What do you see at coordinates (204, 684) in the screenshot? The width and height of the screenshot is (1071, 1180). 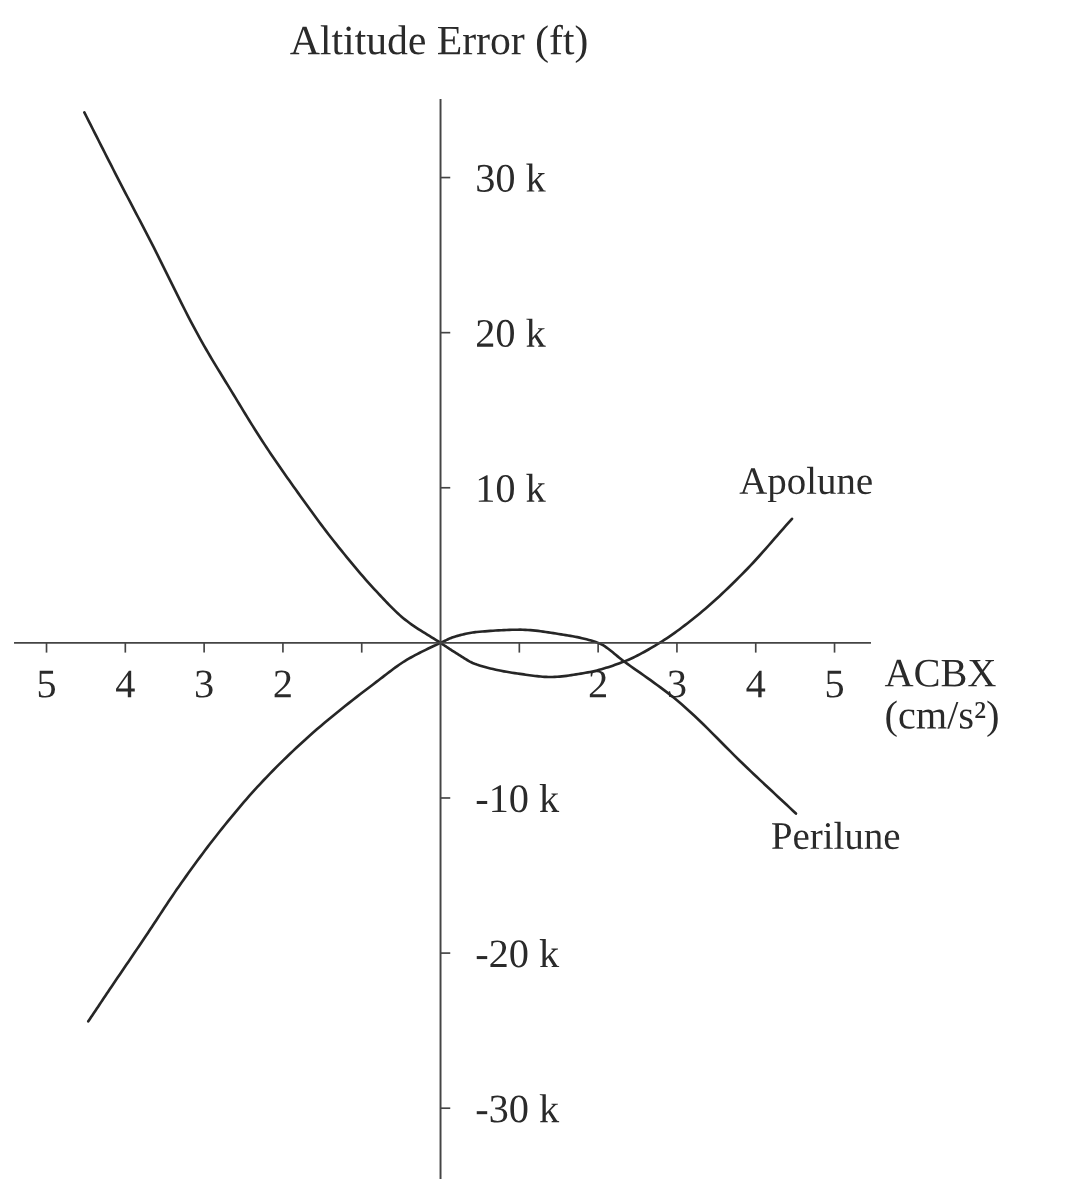 I see `x-tick-label: 3` at bounding box center [204, 684].